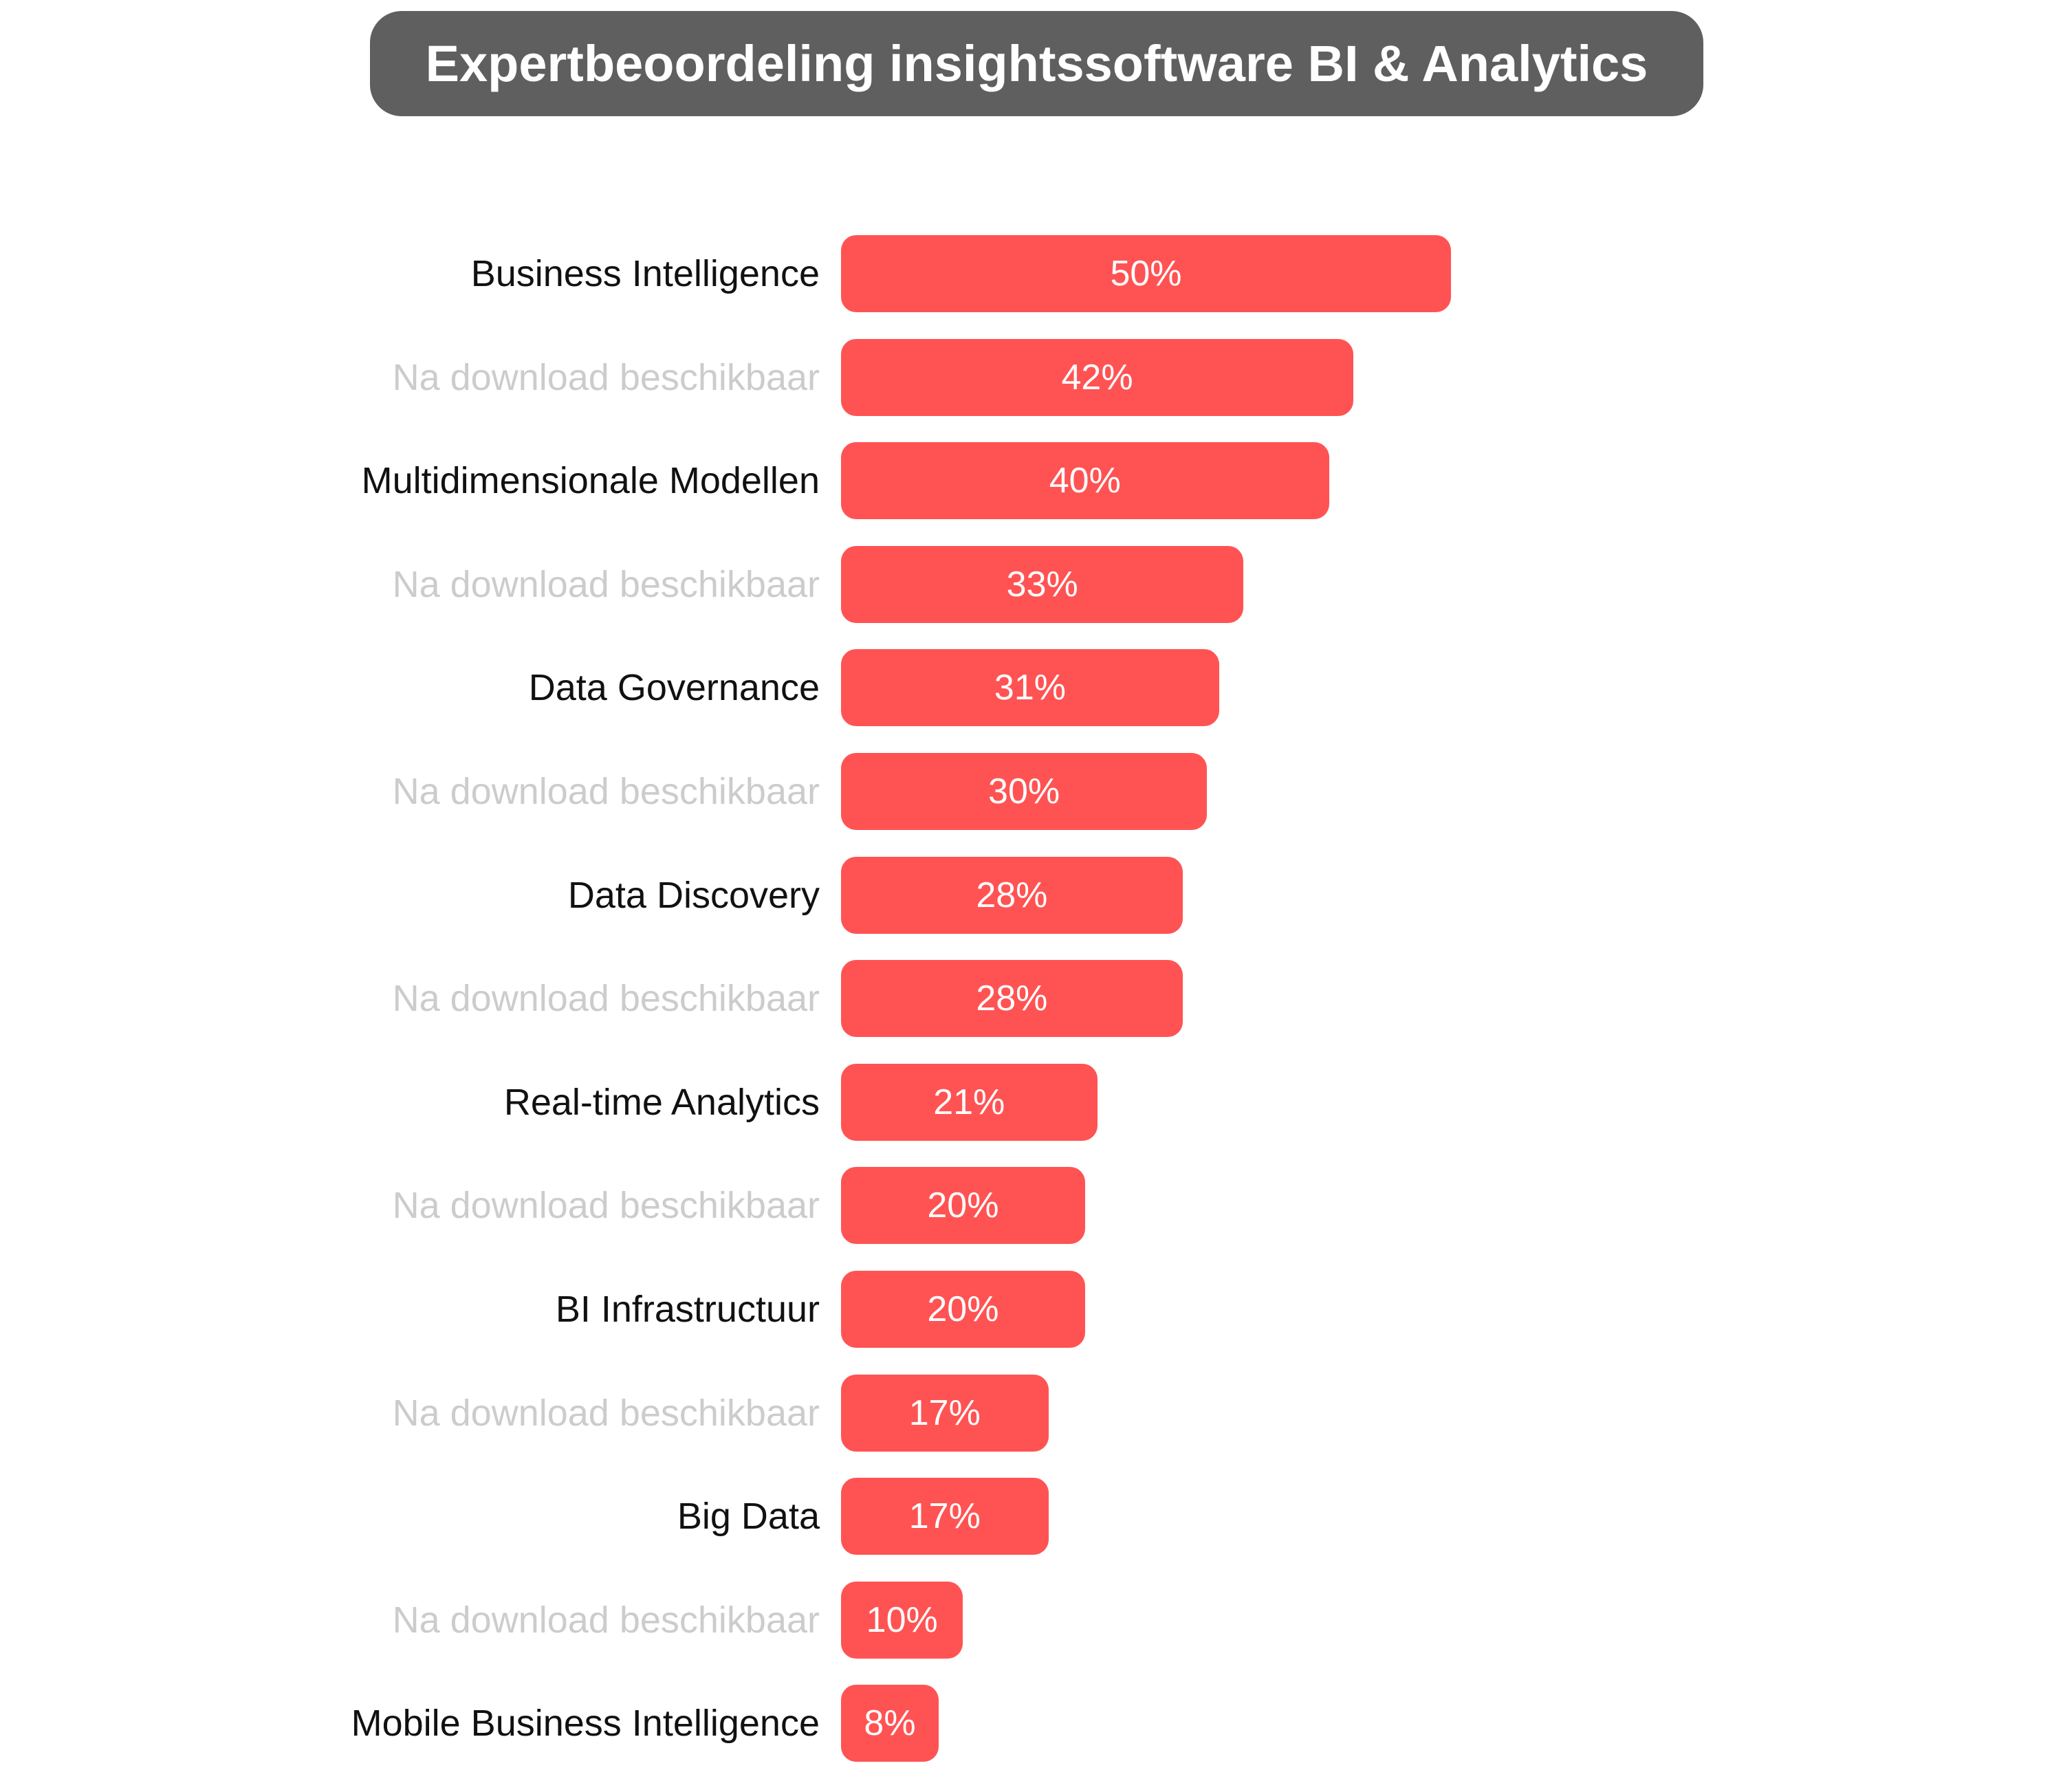  I want to click on value-label: 42%, so click(1097, 377).